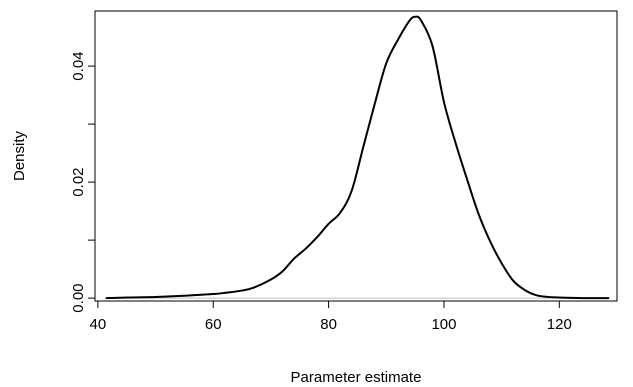  I want to click on x-axis-title: Parameter estimate, so click(356, 377).